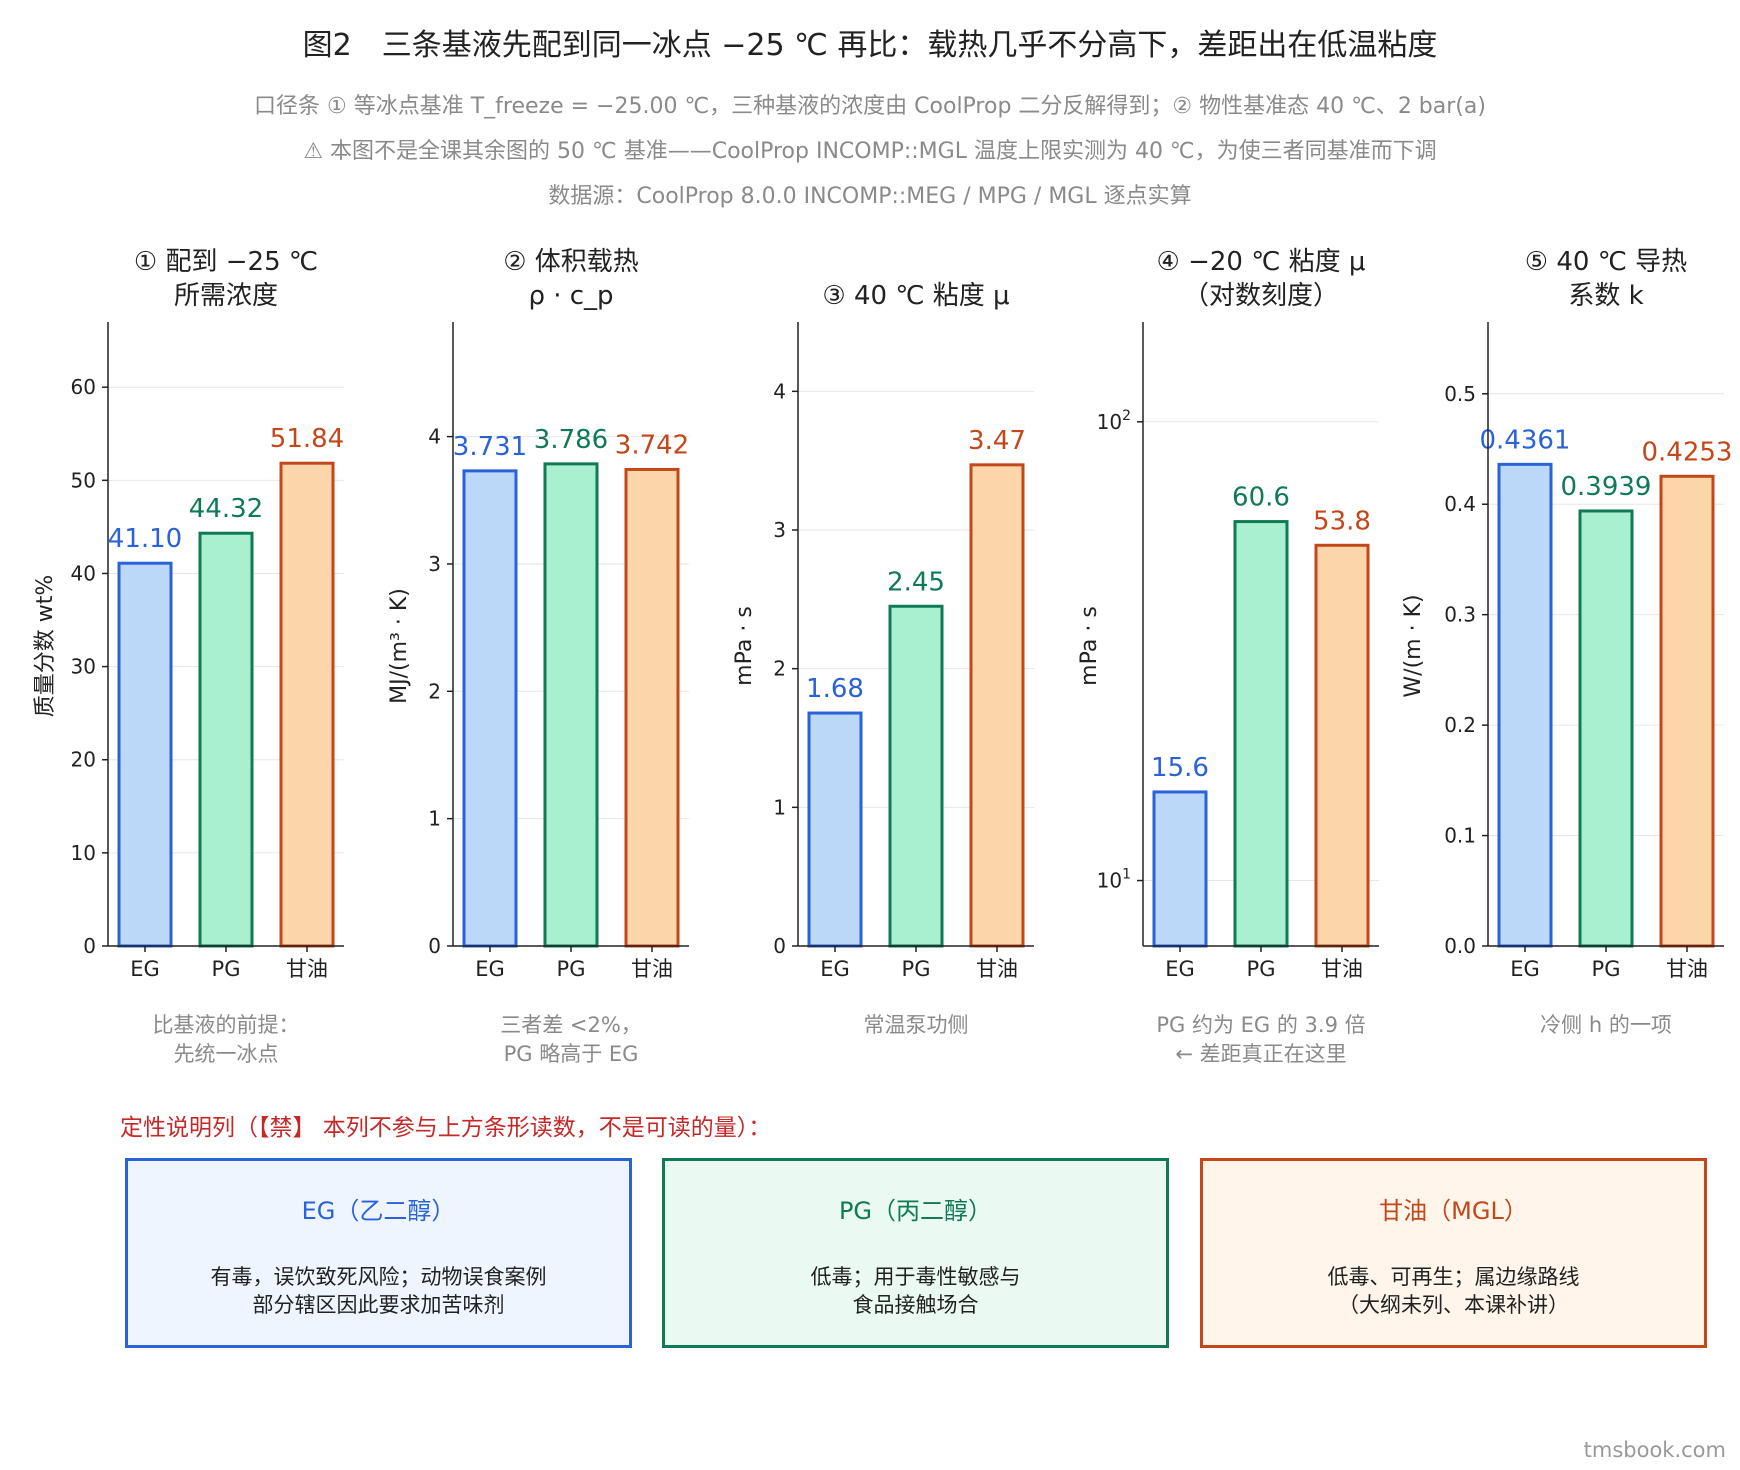 Image resolution: width=1740 pixels, height=1470 pixels. I want to click on chart3-bar-gl, so click(997, 705).